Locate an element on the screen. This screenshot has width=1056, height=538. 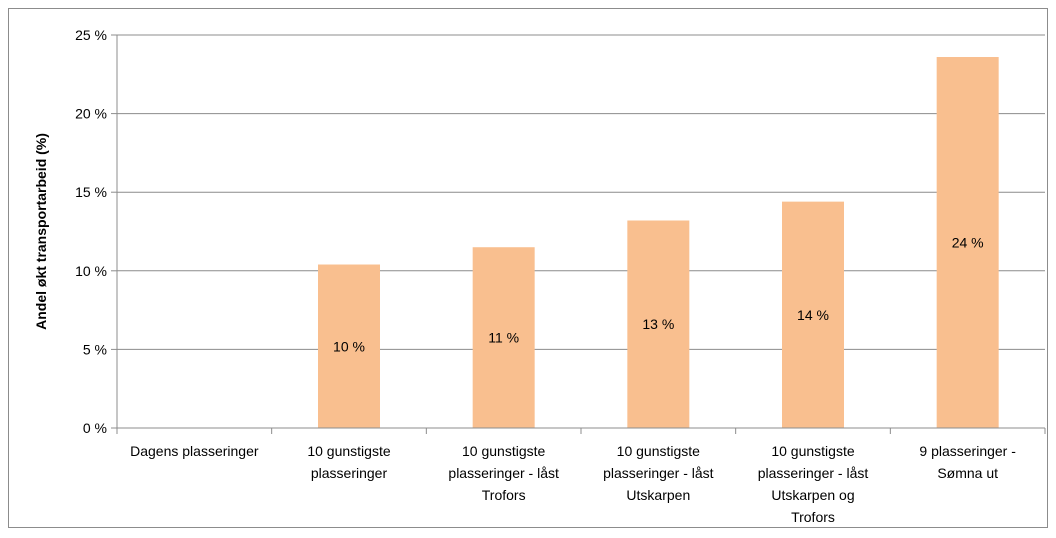
data-label: 10 % is located at coordinates (349, 346).